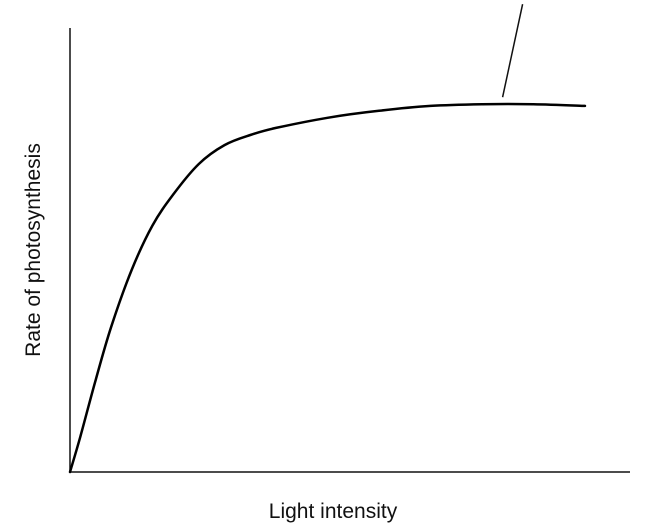 This screenshot has height=531, width=659. Describe the element at coordinates (33, 250) in the screenshot. I see `y-axis-label: Rate of photosynthesis` at that location.